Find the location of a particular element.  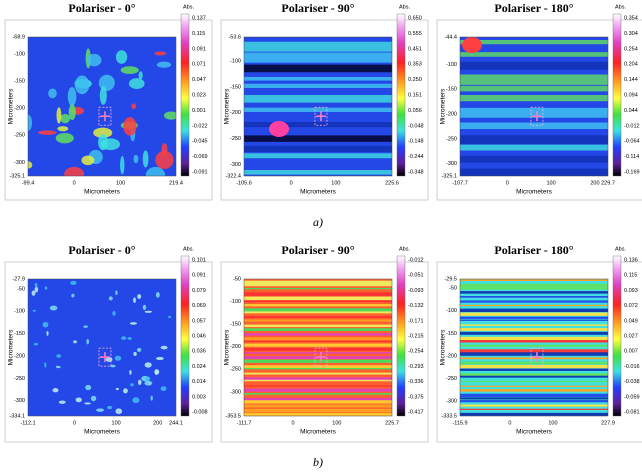

x-tick-label: 100 is located at coordinates (116, 423).